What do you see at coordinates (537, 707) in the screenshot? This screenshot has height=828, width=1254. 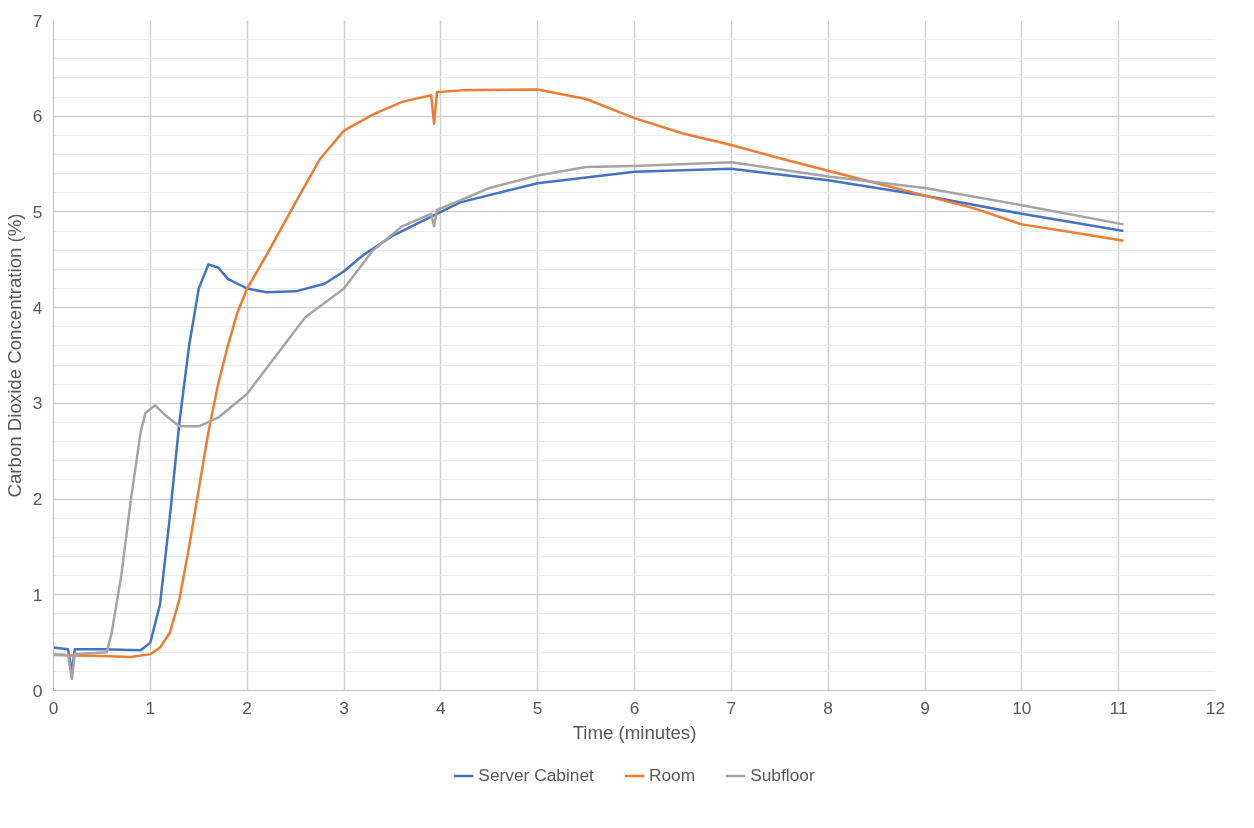 I see `x-tick-label: 5` at bounding box center [537, 707].